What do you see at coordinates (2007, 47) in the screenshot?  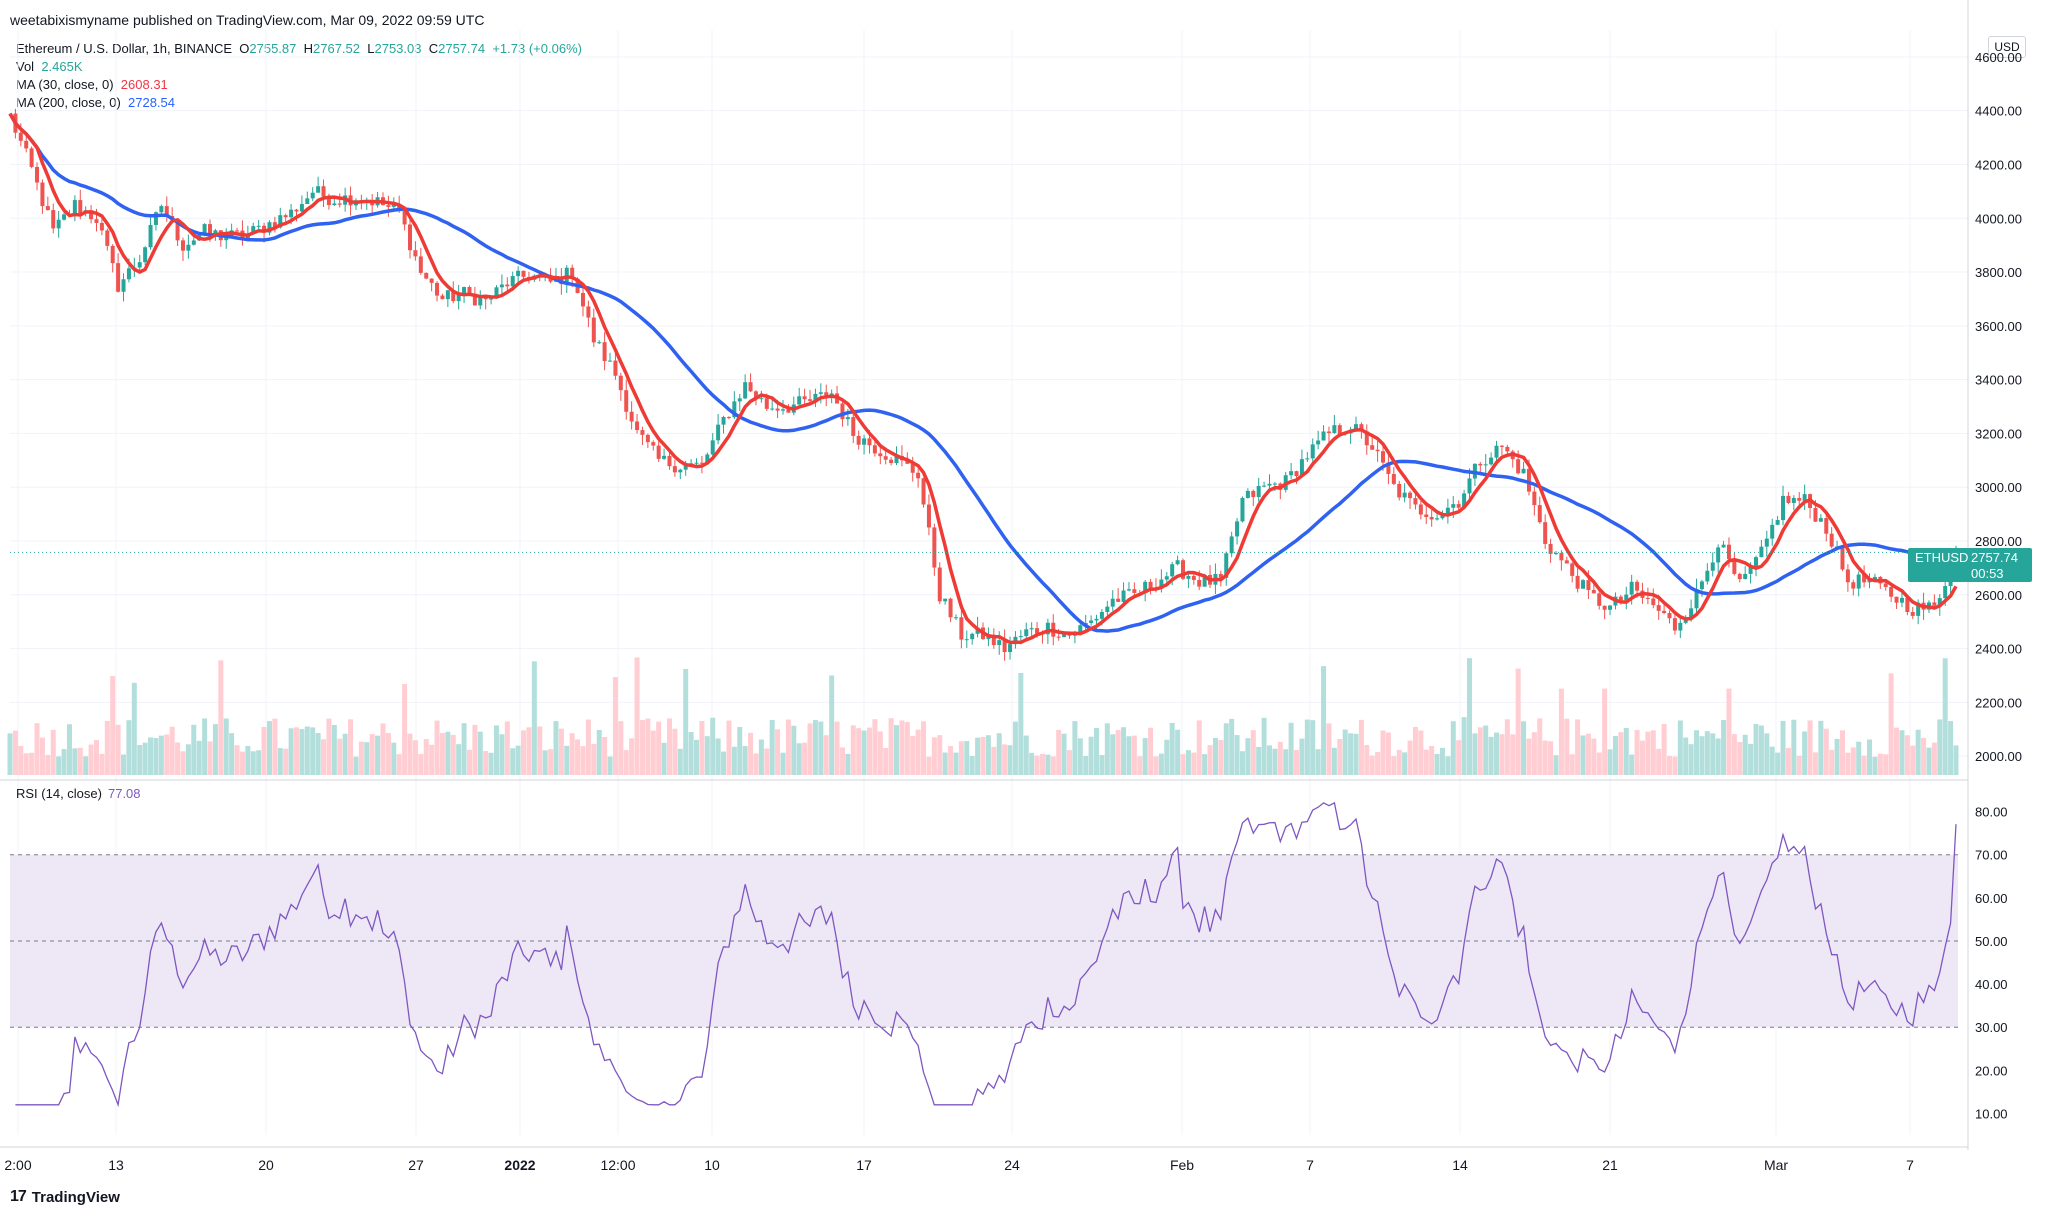 I see `currency-badge: USD` at bounding box center [2007, 47].